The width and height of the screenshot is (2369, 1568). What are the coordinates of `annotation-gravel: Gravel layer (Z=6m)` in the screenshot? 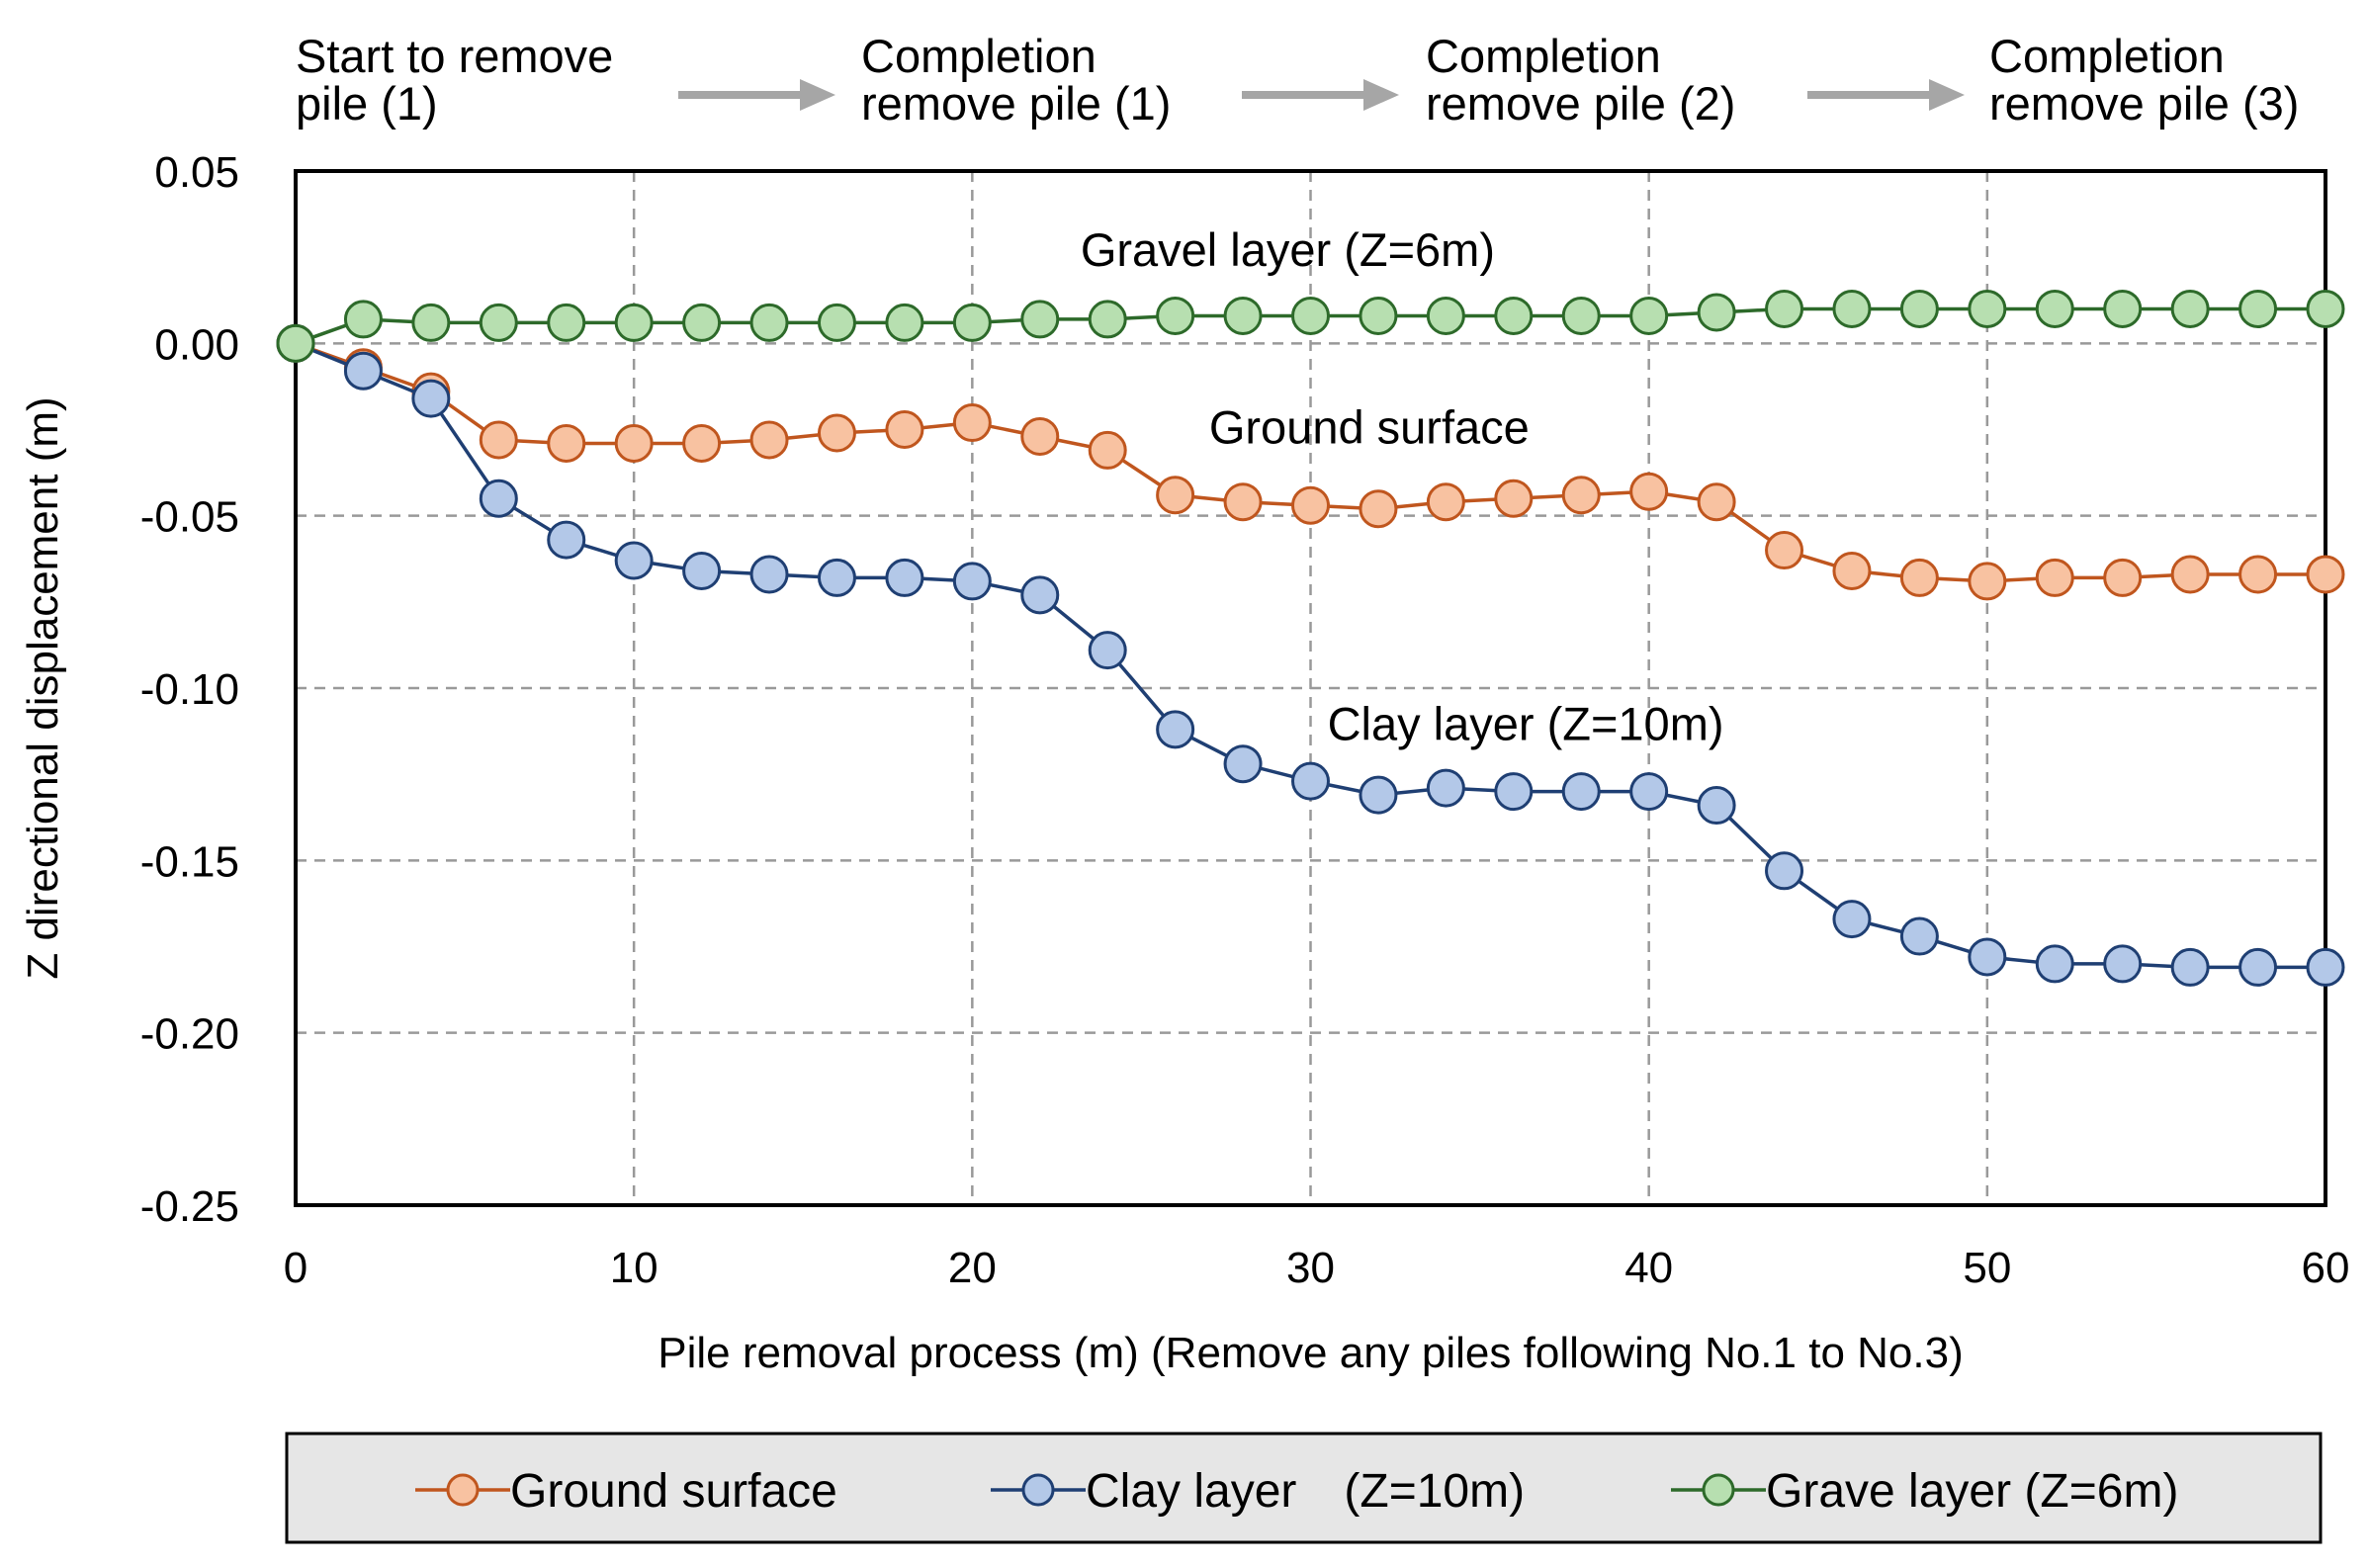 It's located at (1288, 250).